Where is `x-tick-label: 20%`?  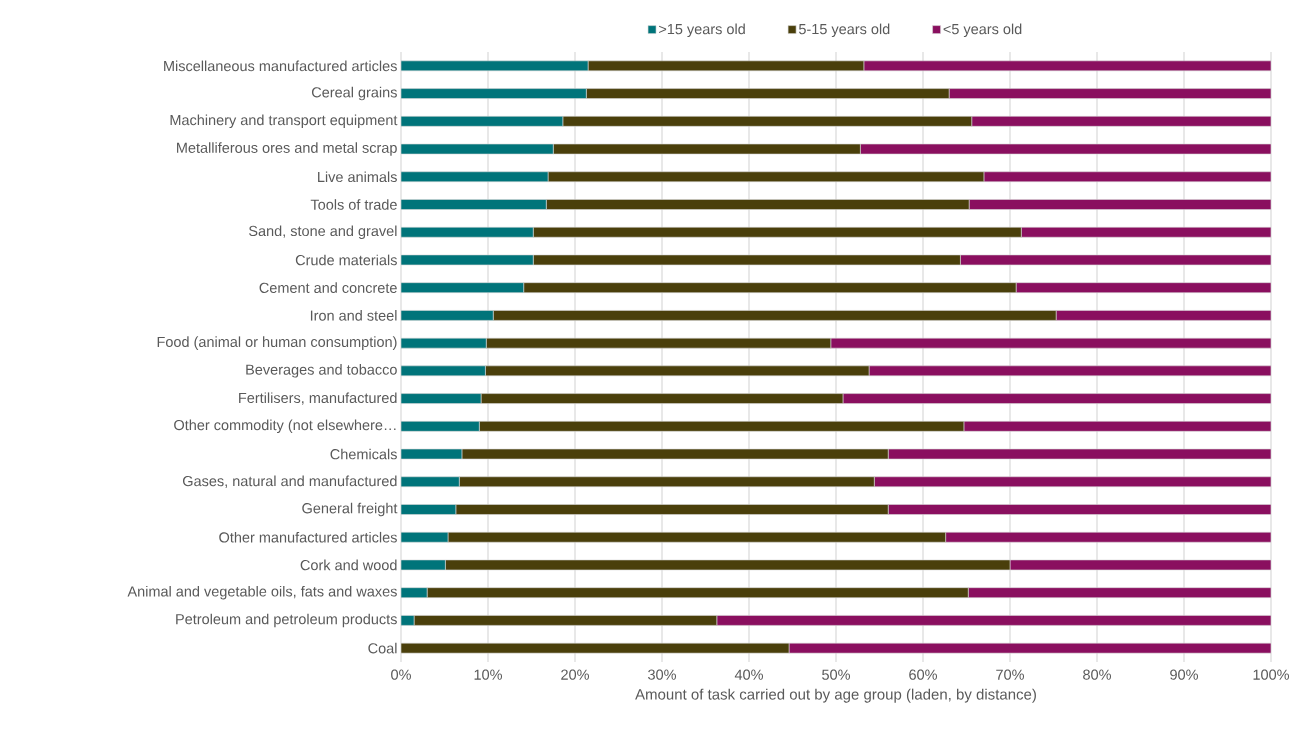 x-tick-label: 20% is located at coordinates (575, 674).